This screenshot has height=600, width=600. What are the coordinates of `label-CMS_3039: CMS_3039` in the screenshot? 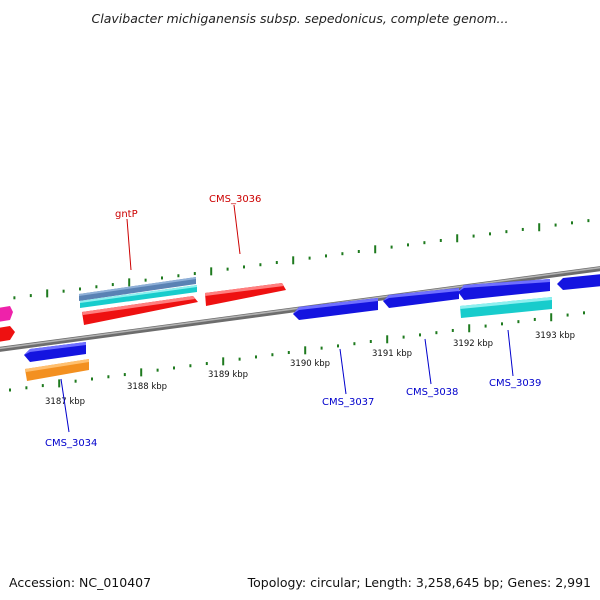 It's located at (515, 383).